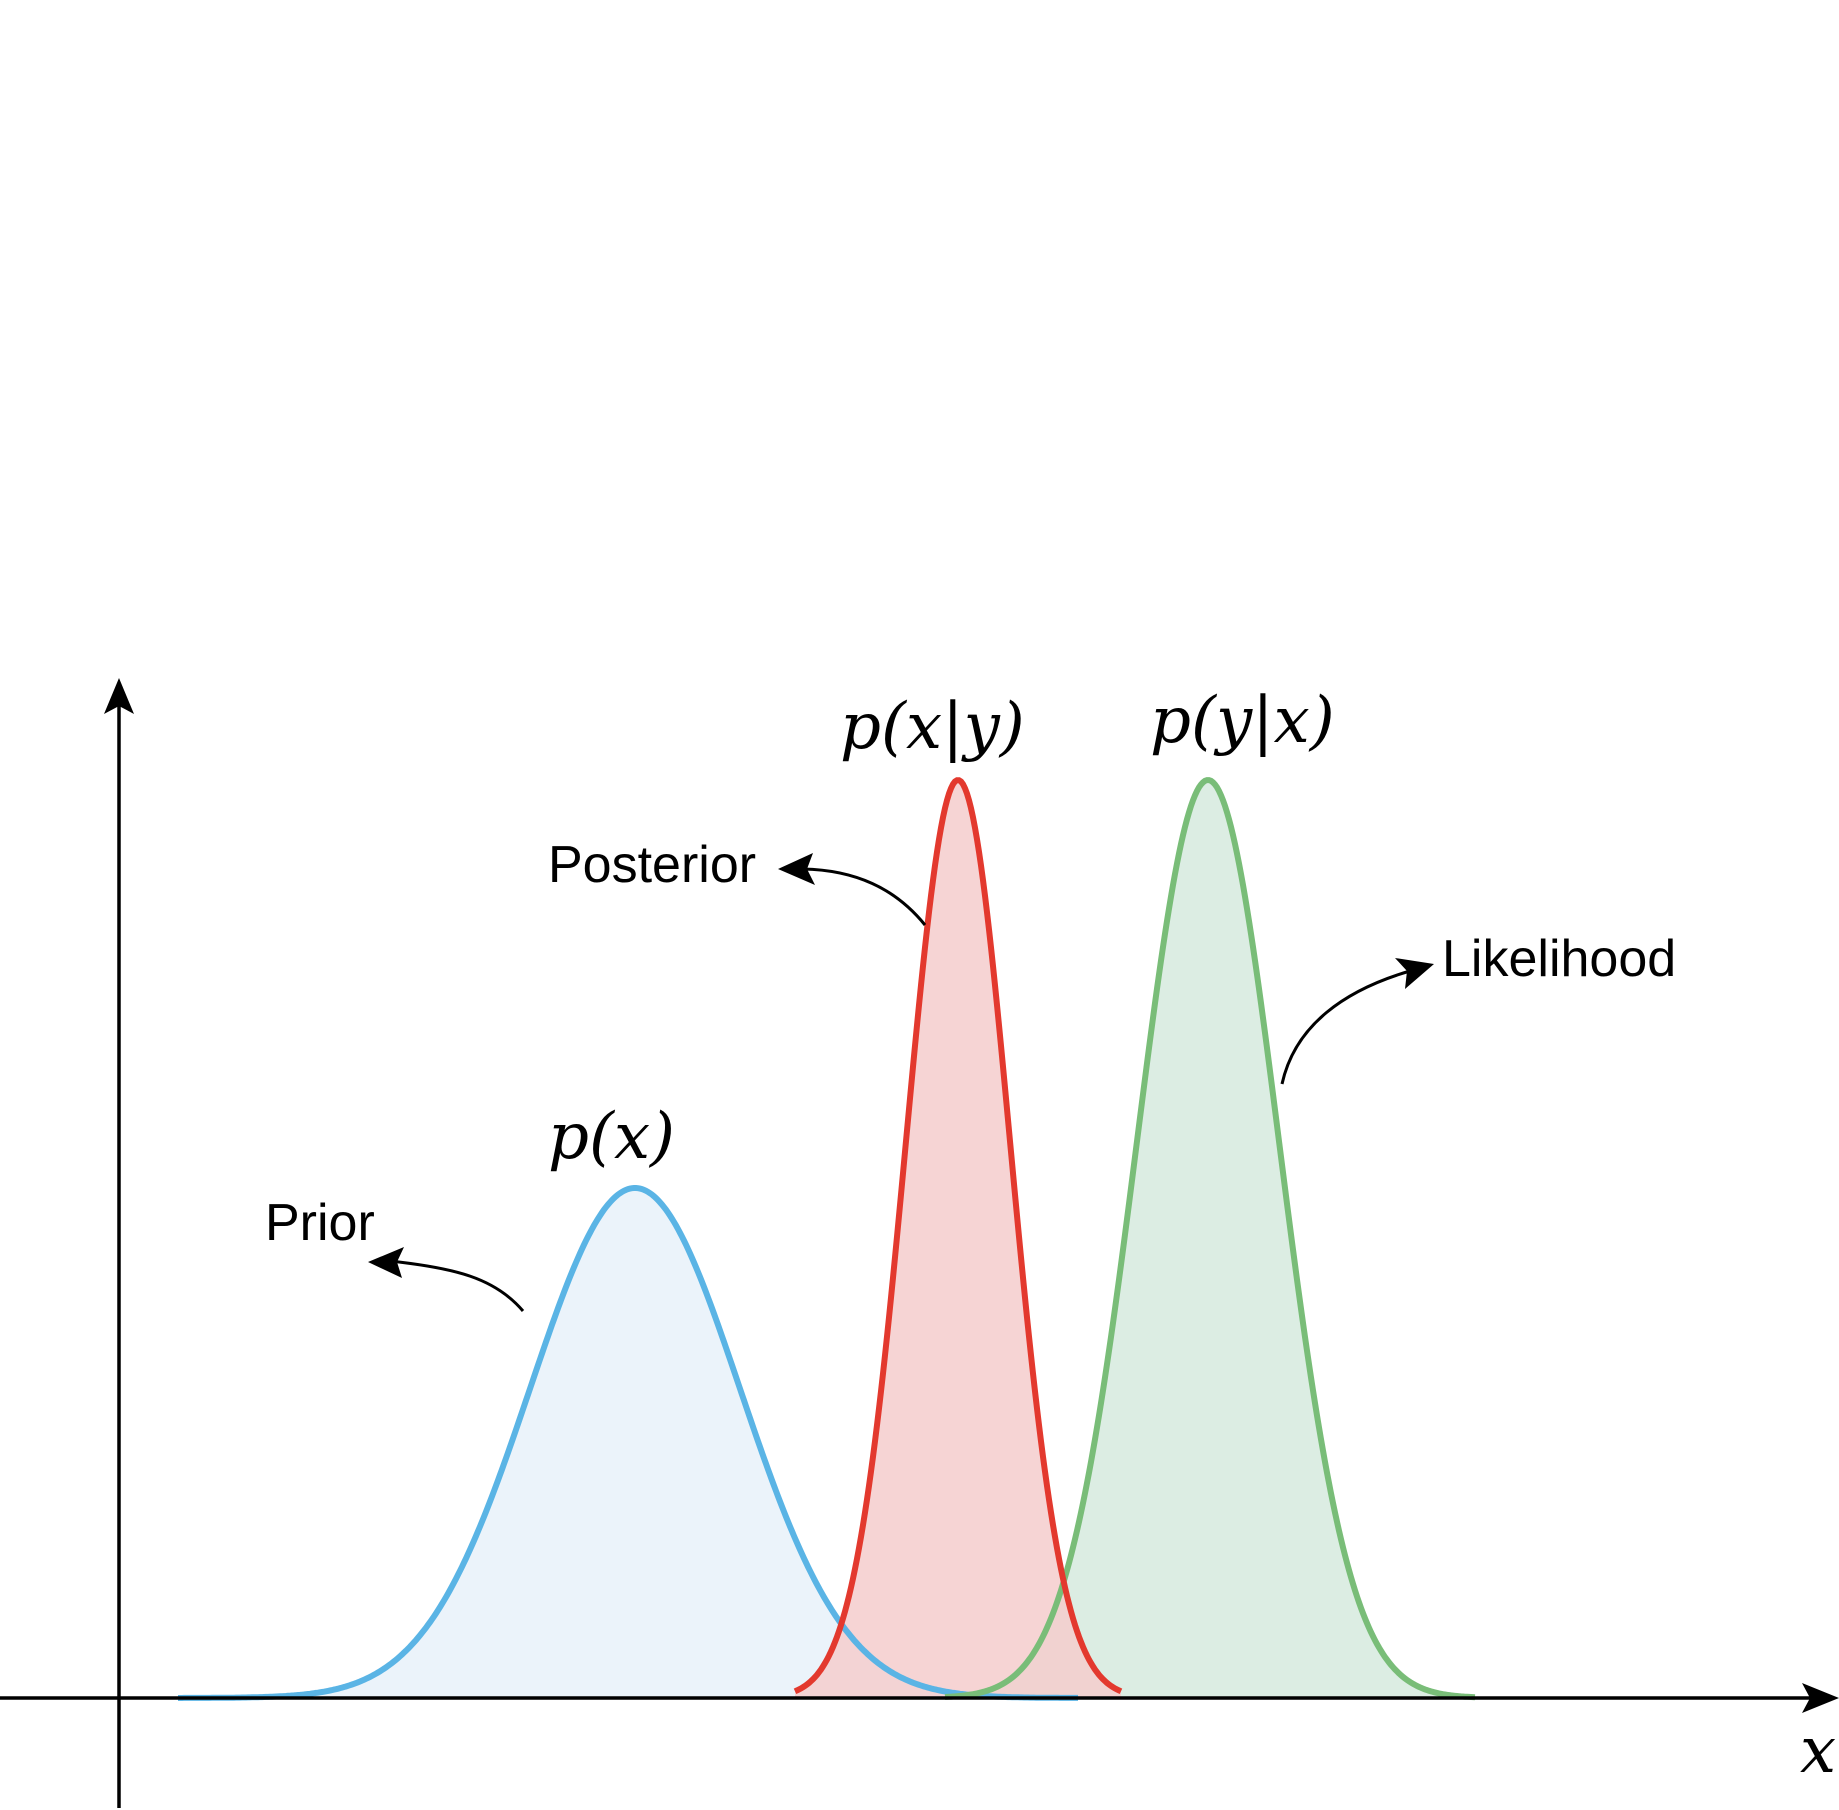  Describe the element at coordinates (611, 1137) in the screenshot. I see `prior-formula: p(x)` at that location.